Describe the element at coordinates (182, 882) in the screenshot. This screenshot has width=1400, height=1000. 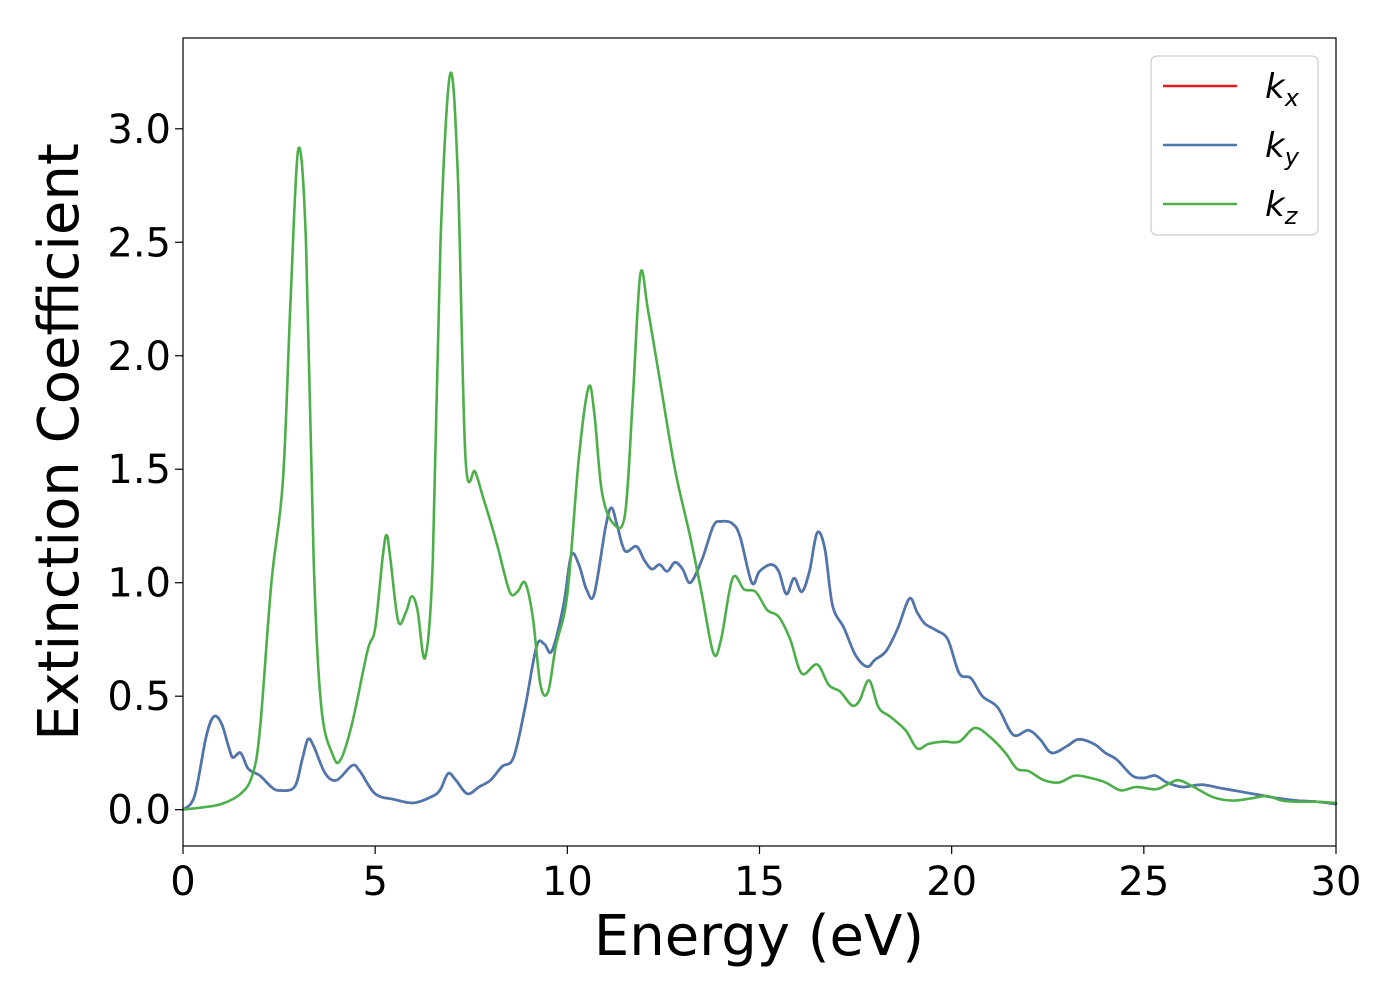
I see `x-tick-label: 0` at that location.